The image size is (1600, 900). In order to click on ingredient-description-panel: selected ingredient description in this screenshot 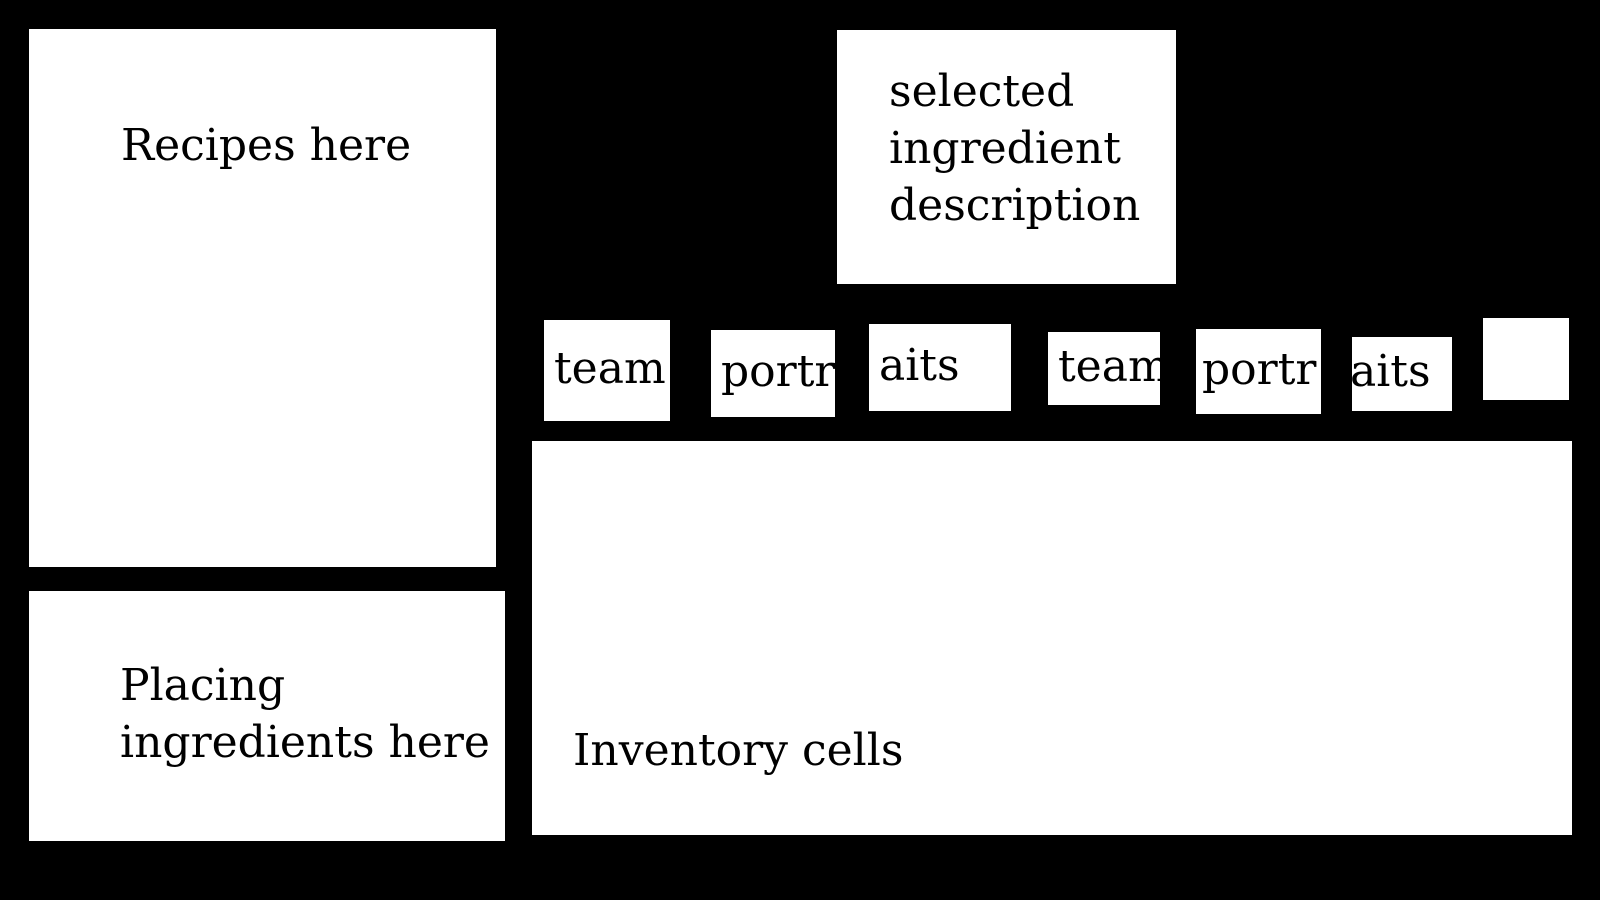, I will do `click(1006, 157)`.